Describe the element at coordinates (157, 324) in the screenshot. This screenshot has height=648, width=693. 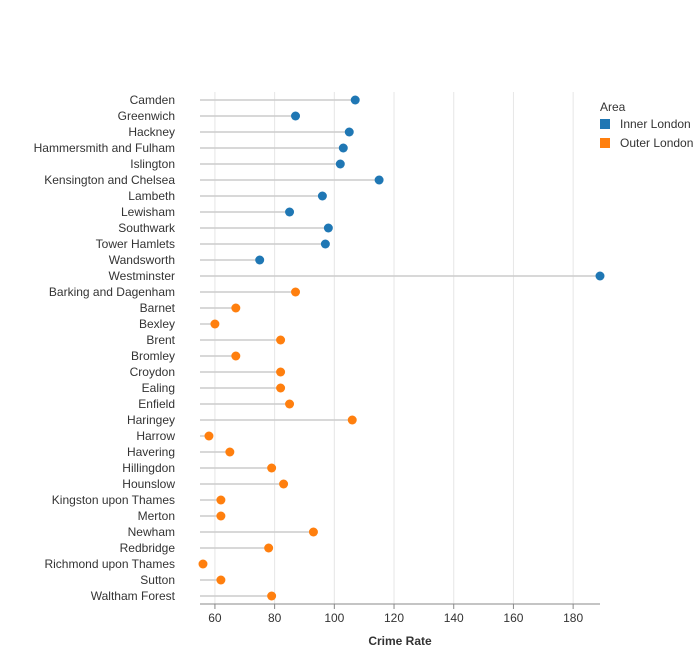
I see `category-label-bexley: Bexley` at that location.